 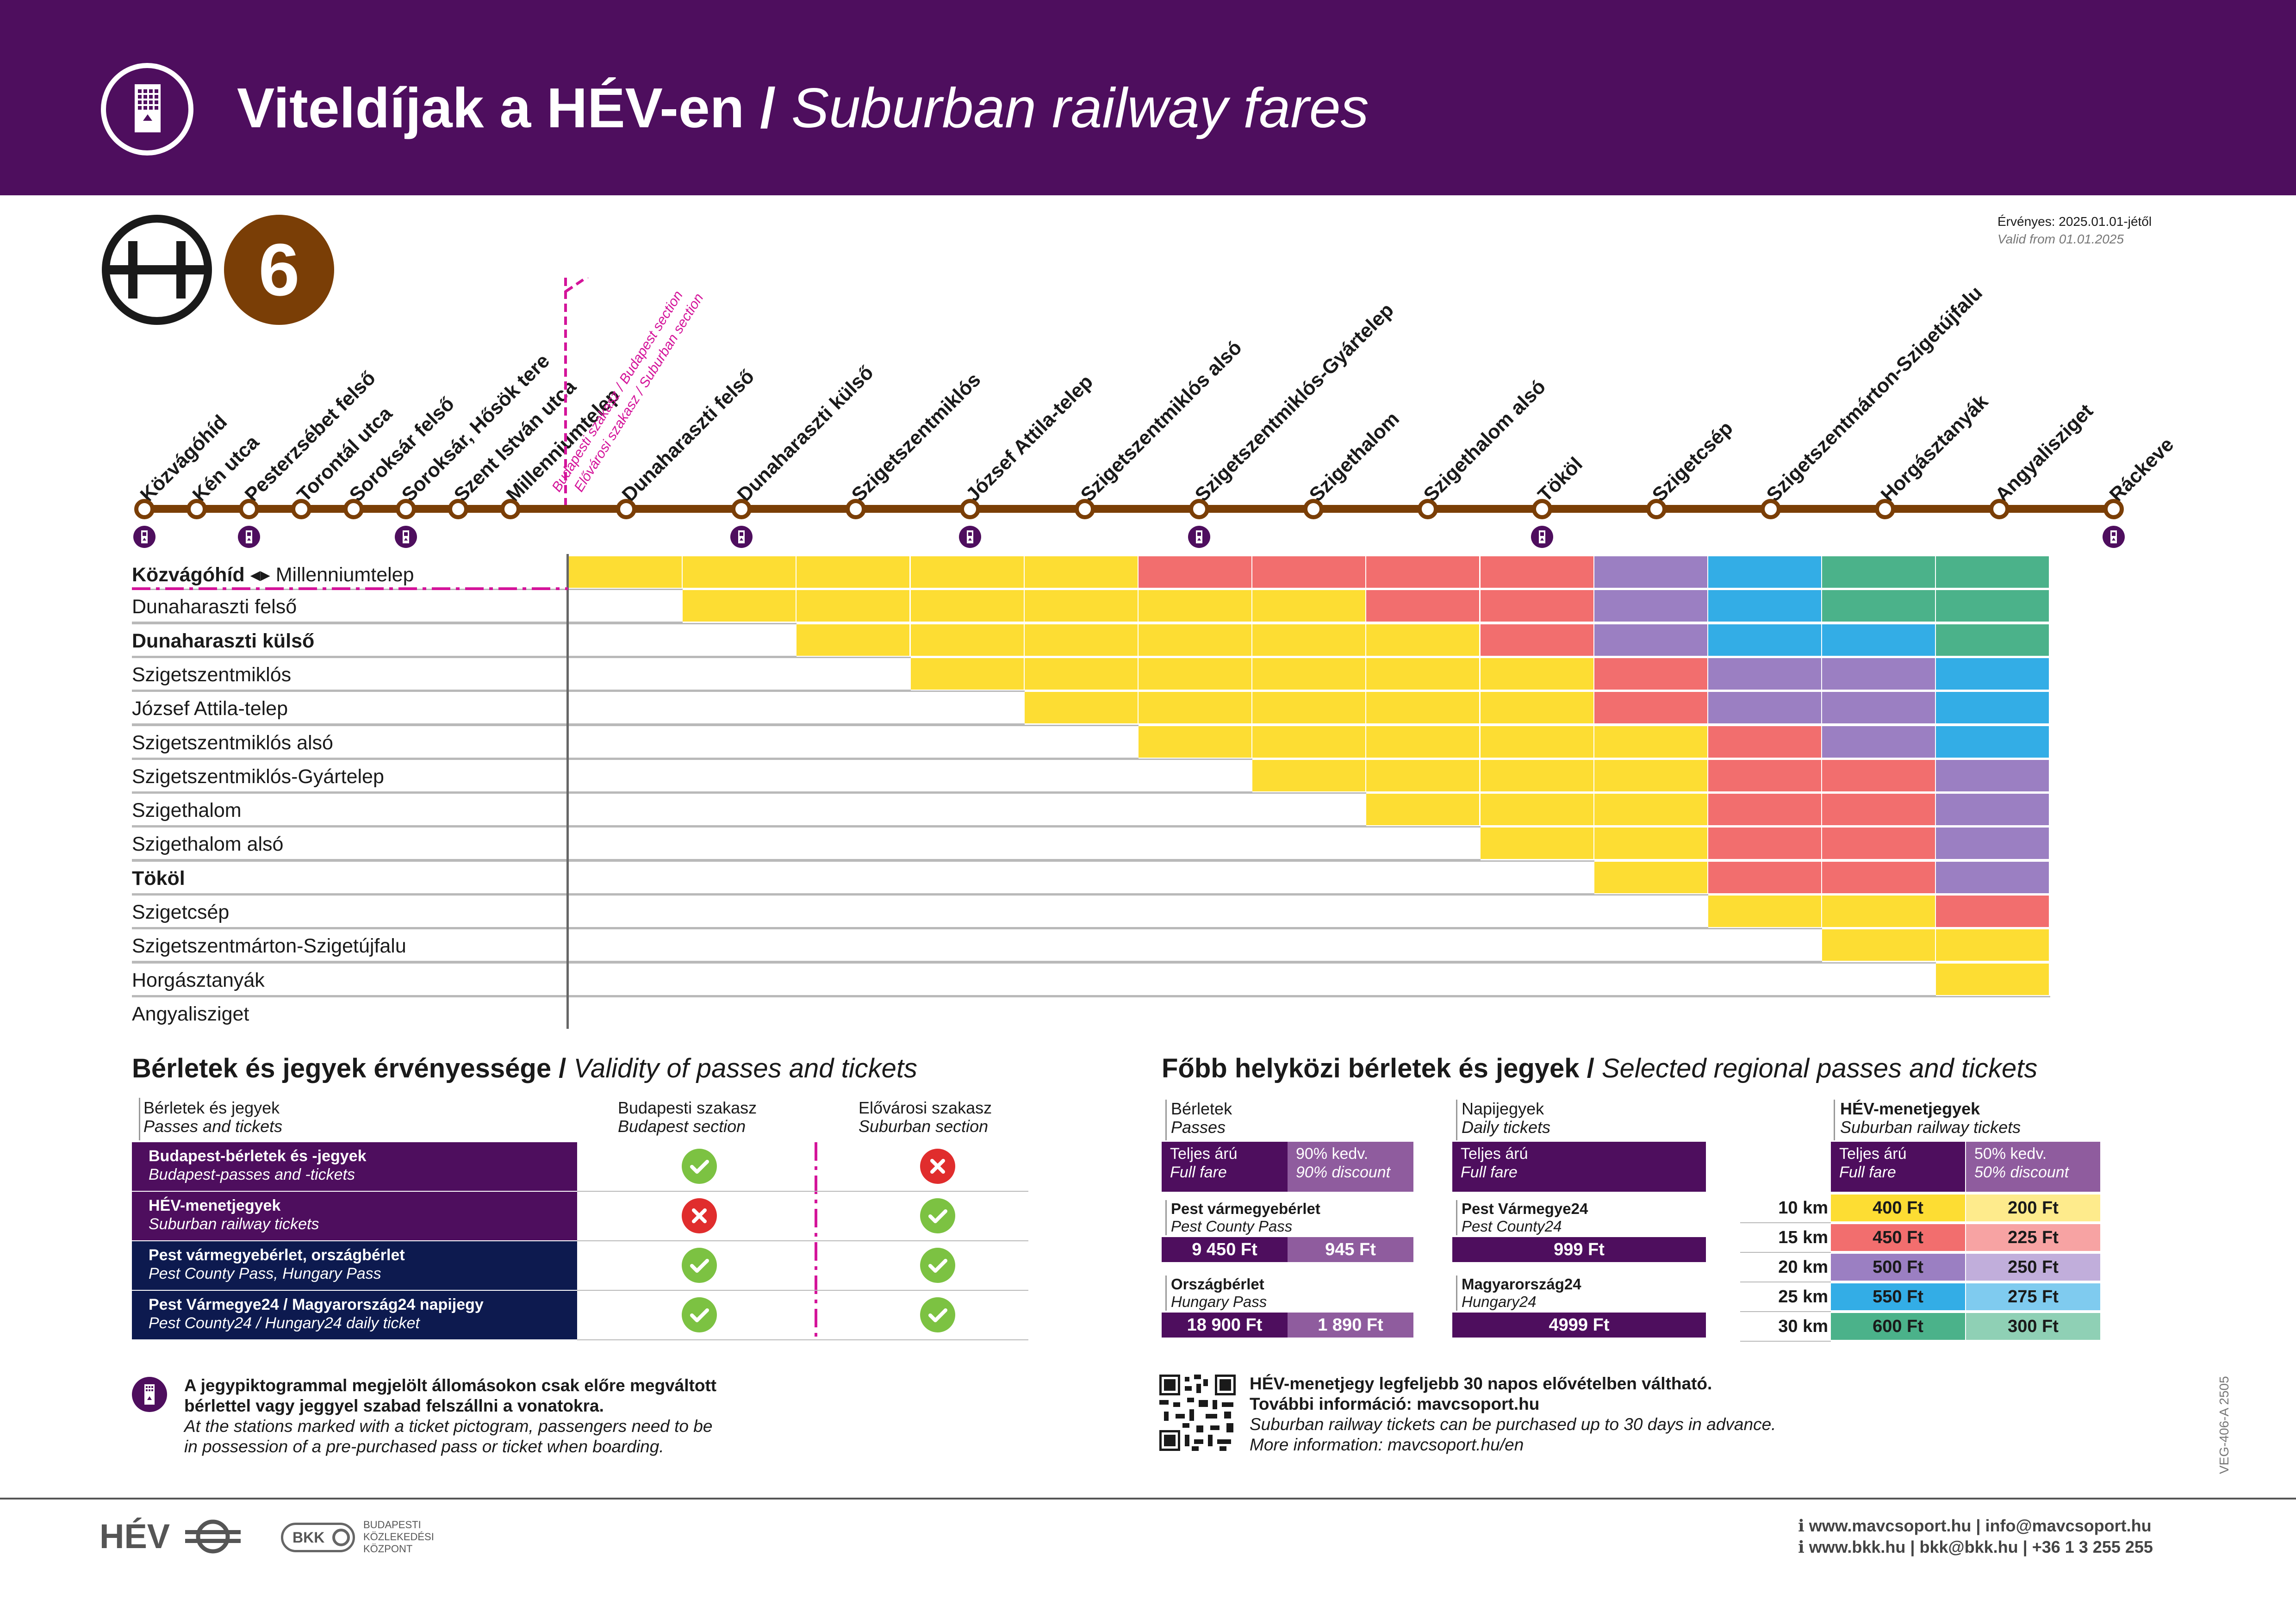 I want to click on check-icon, so click(x=699, y=1166).